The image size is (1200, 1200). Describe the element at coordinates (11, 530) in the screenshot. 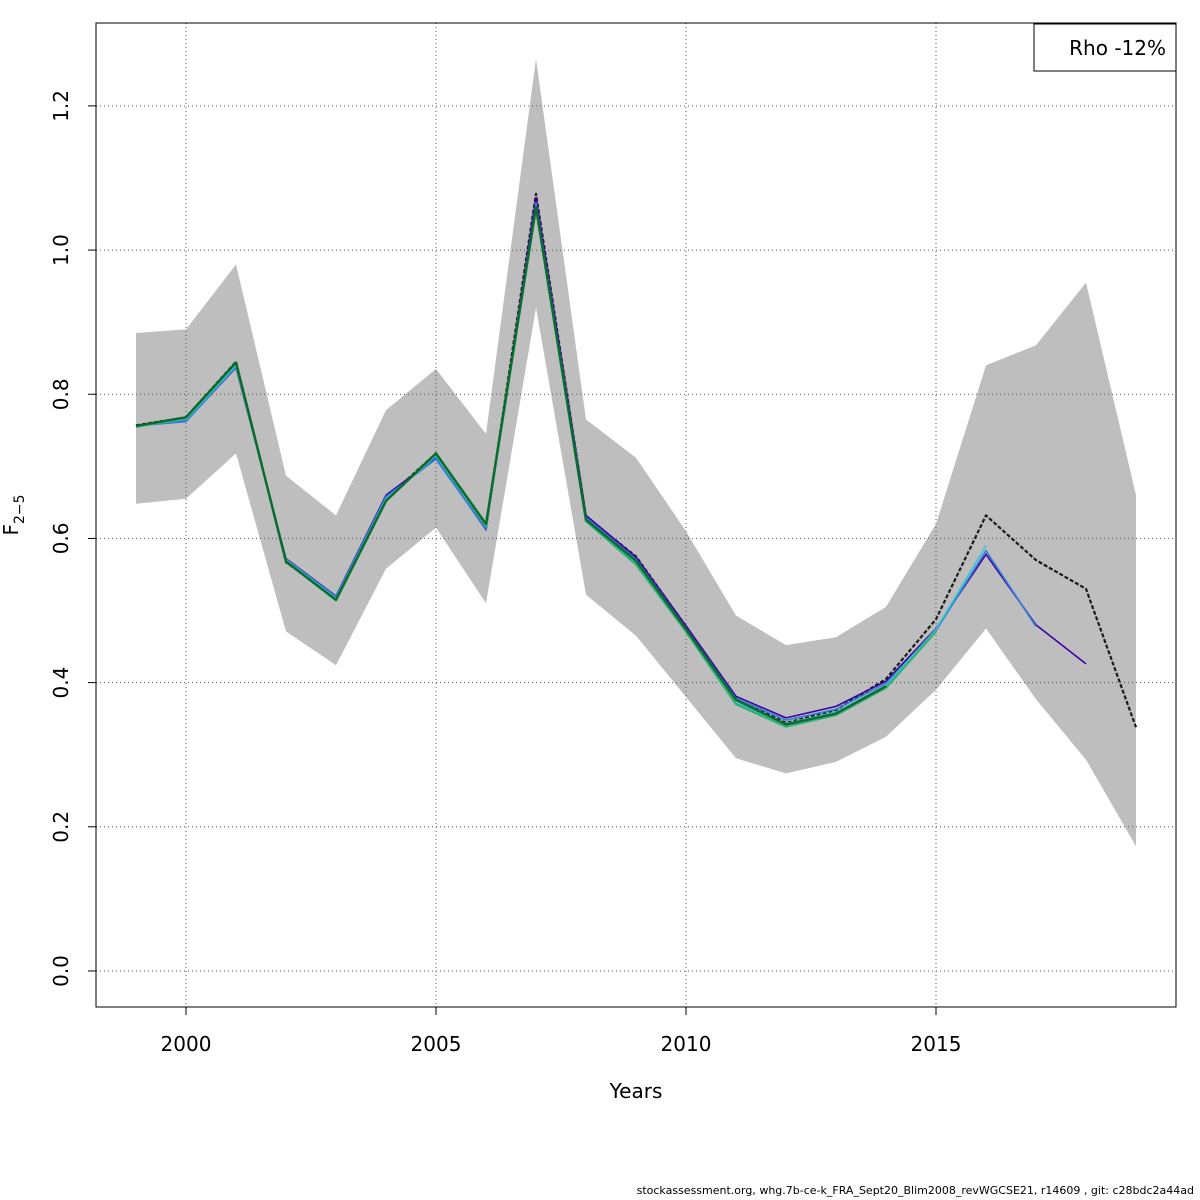

I see `y-axis-title-main: F` at that location.